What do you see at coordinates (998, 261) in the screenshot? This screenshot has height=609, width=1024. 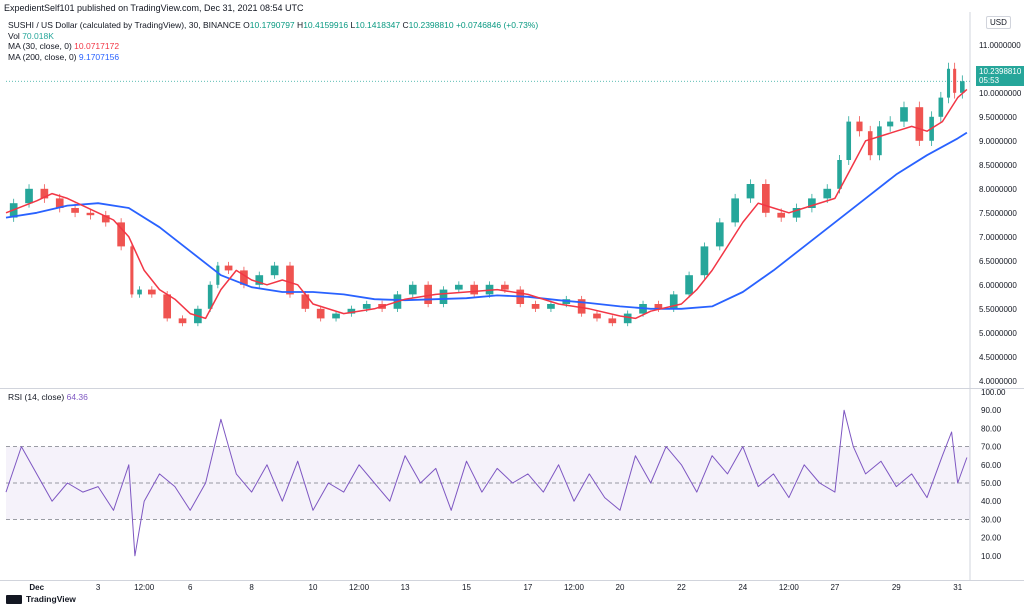 I see `price-tick-label: 6.5000000` at bounding box center [998, 261].